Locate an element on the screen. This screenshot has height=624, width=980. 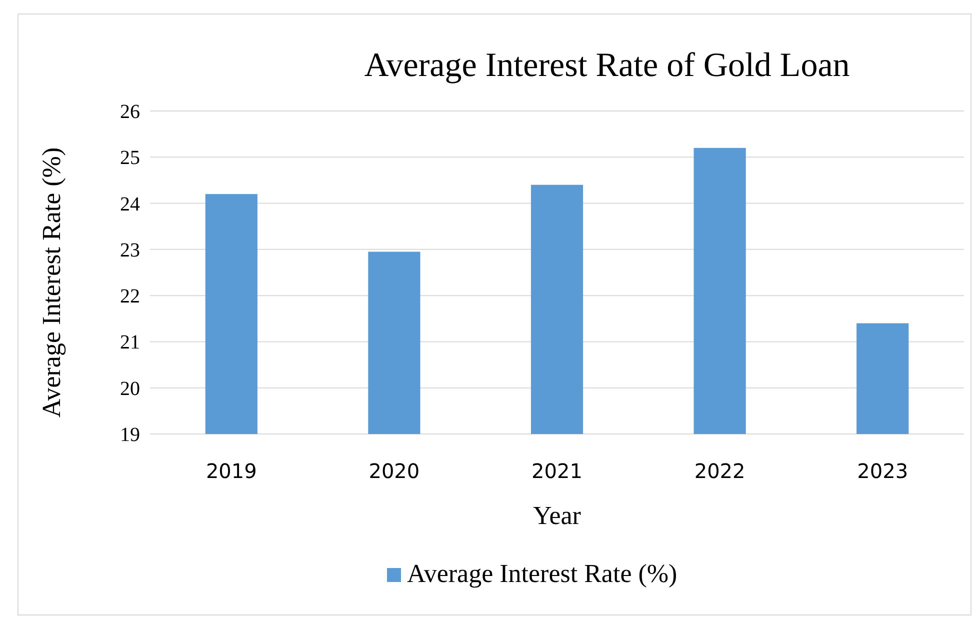
y-tick-label: 24 is located at coordinates (130, 204).